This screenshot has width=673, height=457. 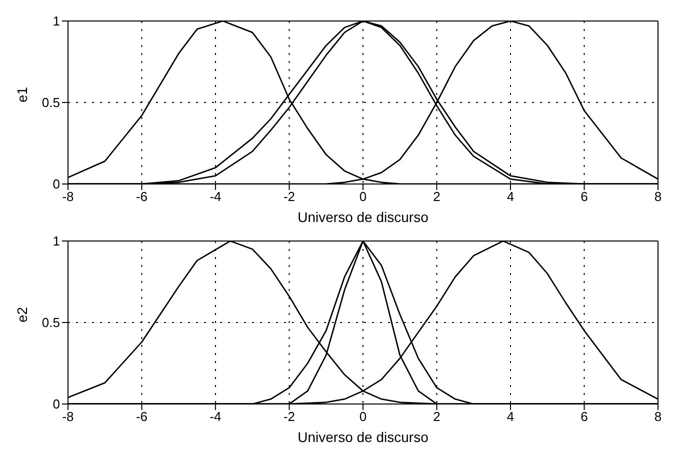 What do you see at coordinates (22, 314) in the screenshot?
I see `y-axis-title: e2` at bounding box center [22, 314].